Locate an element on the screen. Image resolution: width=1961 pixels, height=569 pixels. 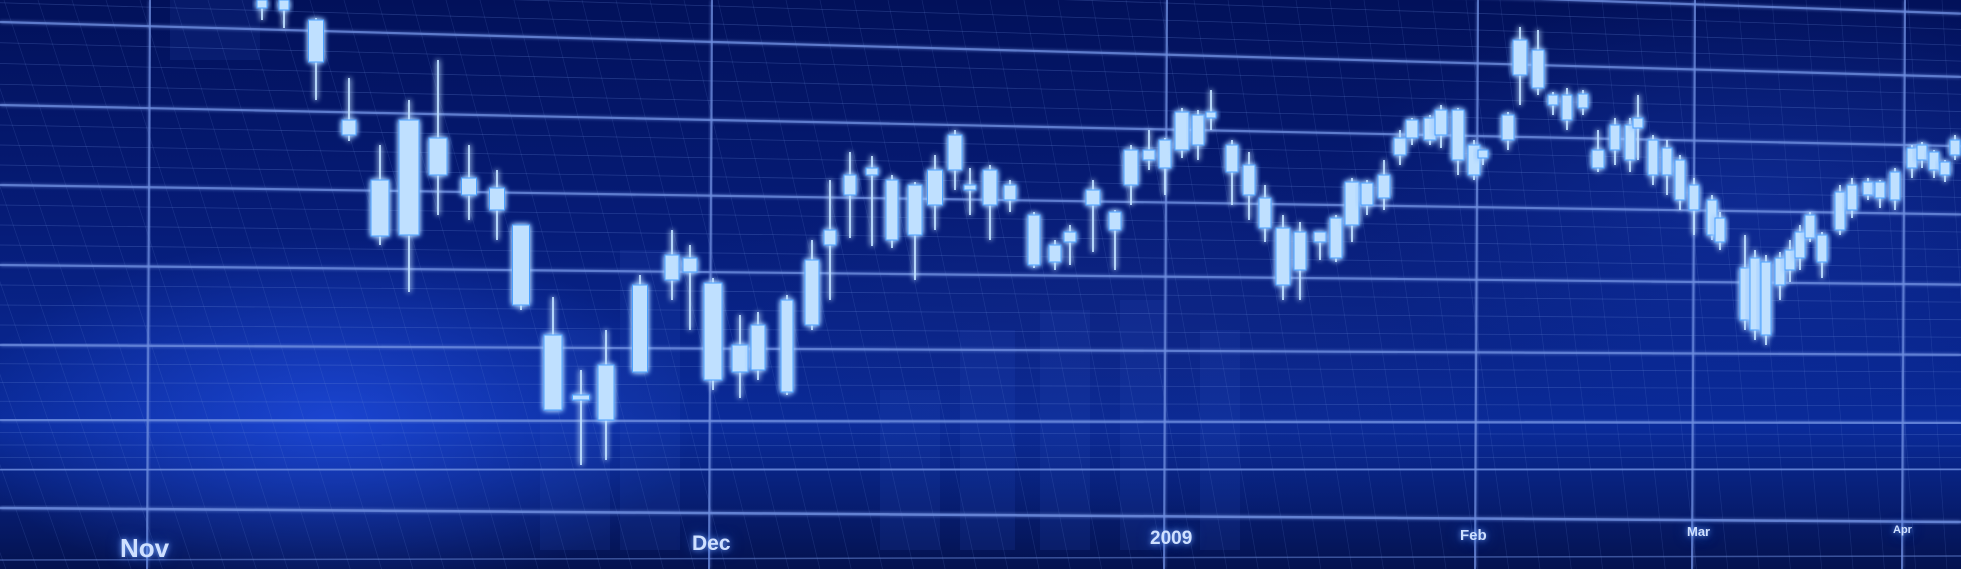
x-axis-label-dec: Dec is located at coordinates (711, 543).